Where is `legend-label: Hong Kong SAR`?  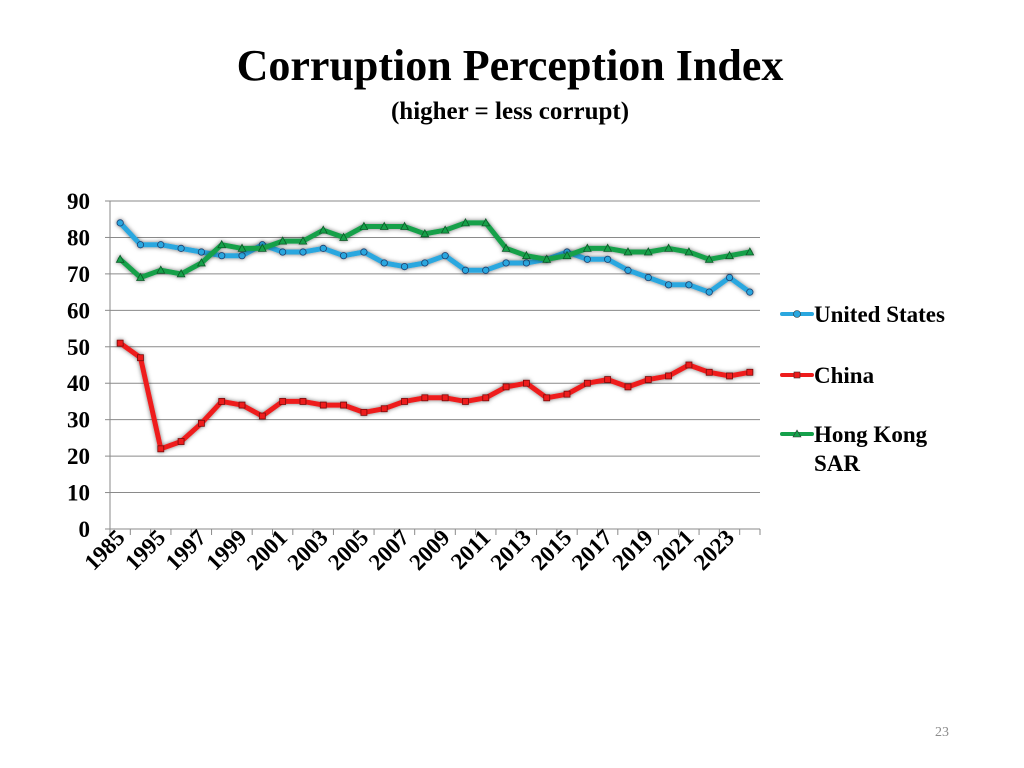
legend-label: Hong Kong SAR is located at coordinates (871, 449).